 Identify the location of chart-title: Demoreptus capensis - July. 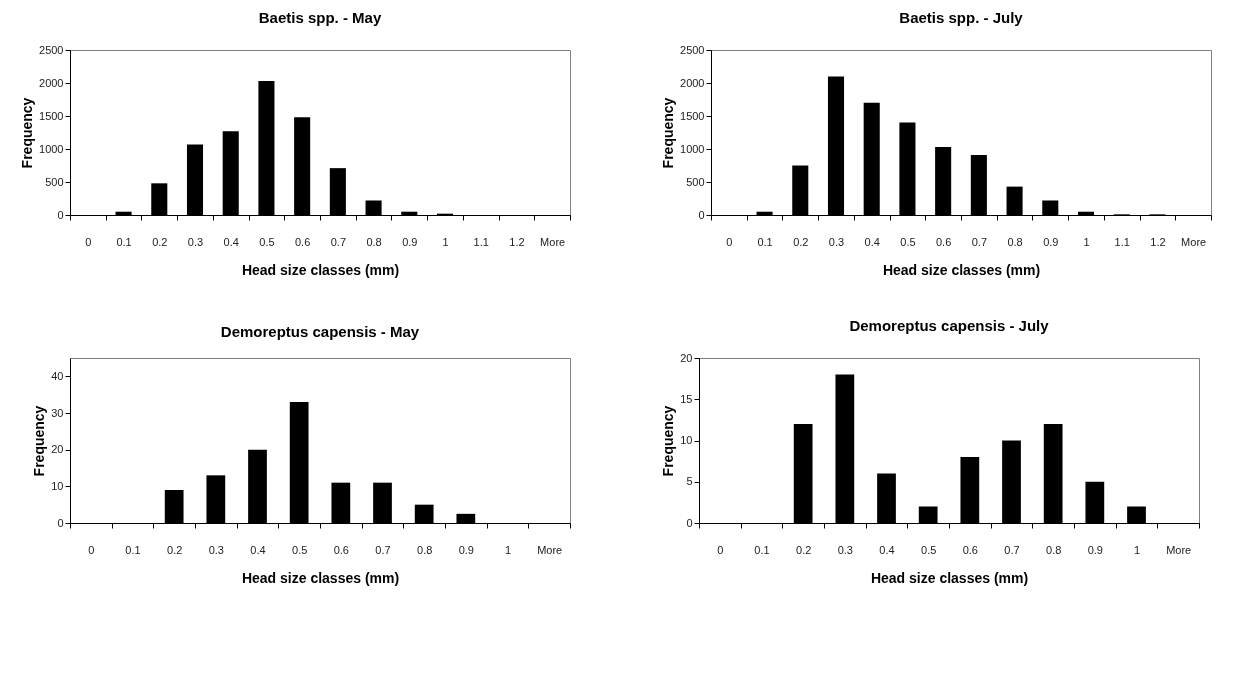
(949, 325).